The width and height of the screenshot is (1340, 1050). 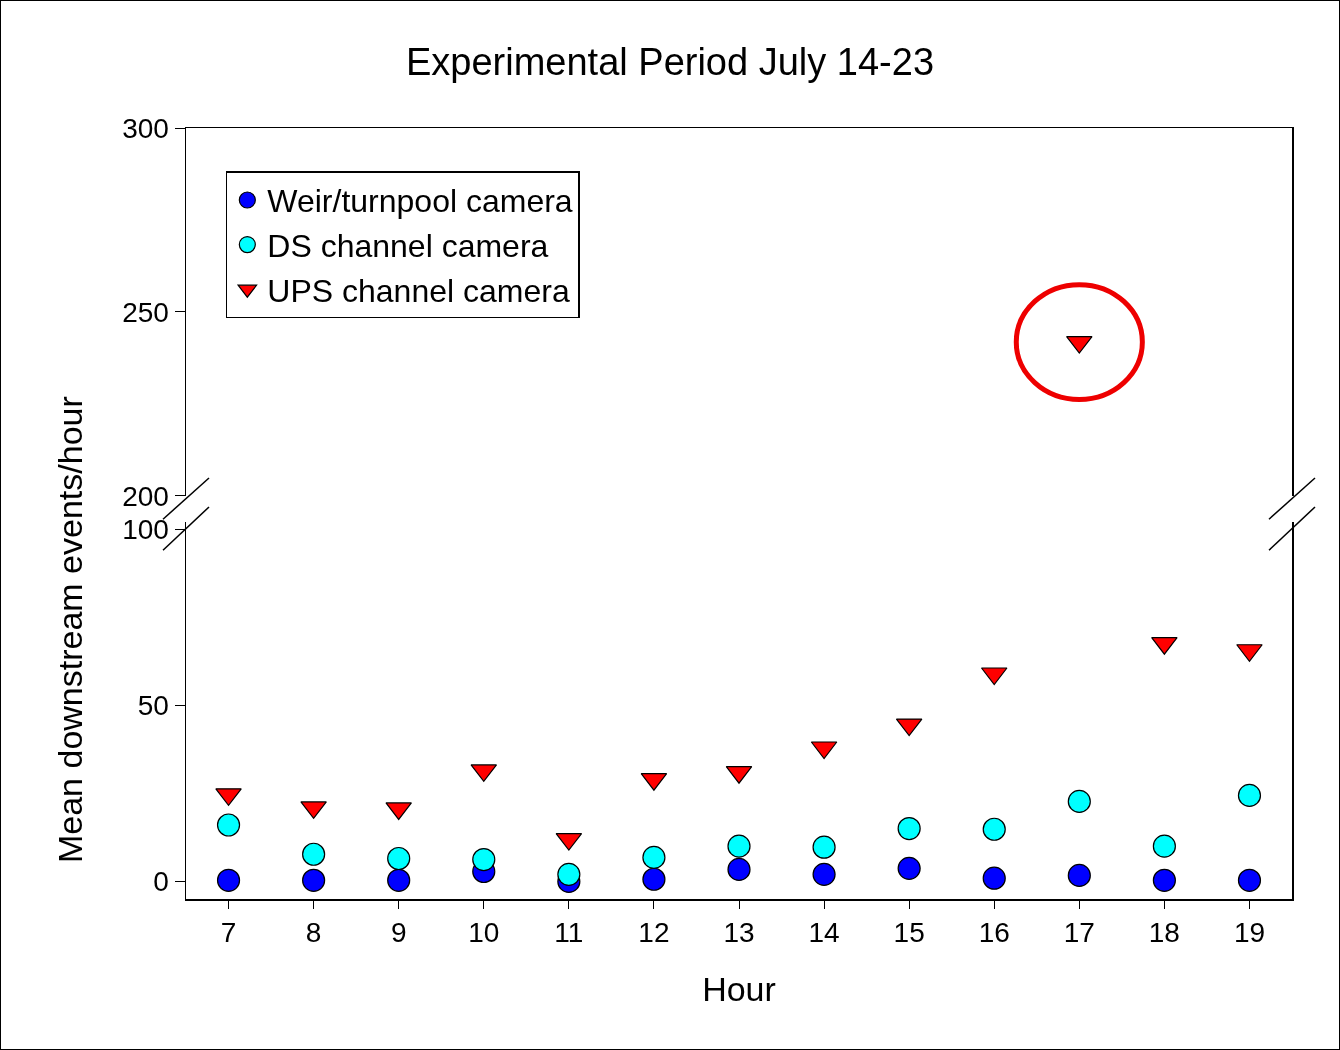 What do you see at coordinates (145, 312) in the screenshot?
I see `y-tick-label: 250` at bounding box center [145, 312].